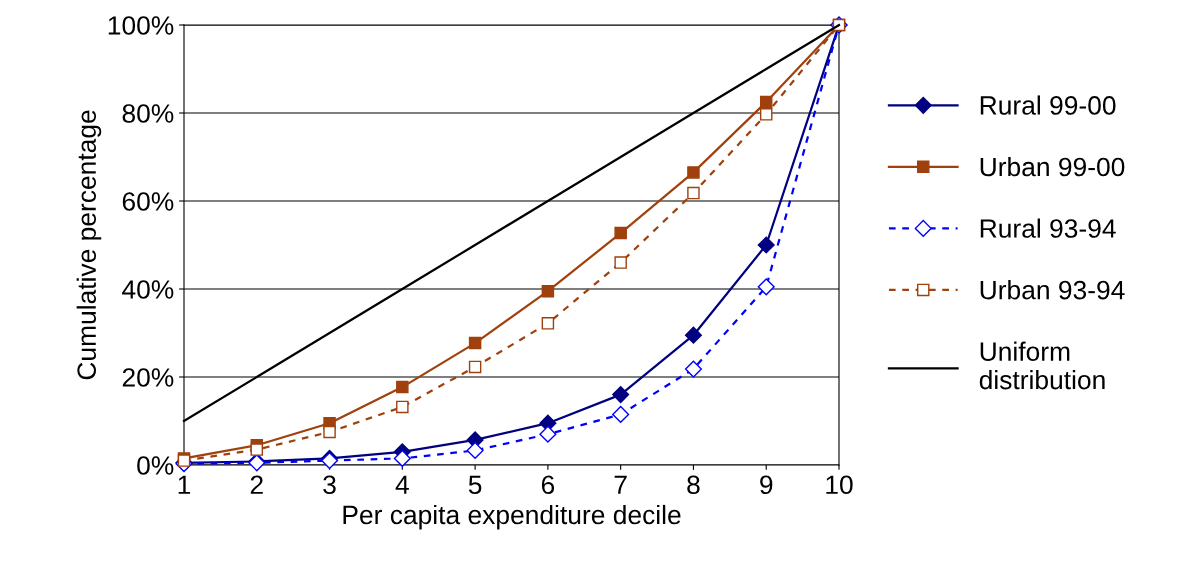  Describe the element at coordinates (1052, 290) in the screenshot. I see `legend-label: Urban 93-94` at that location.